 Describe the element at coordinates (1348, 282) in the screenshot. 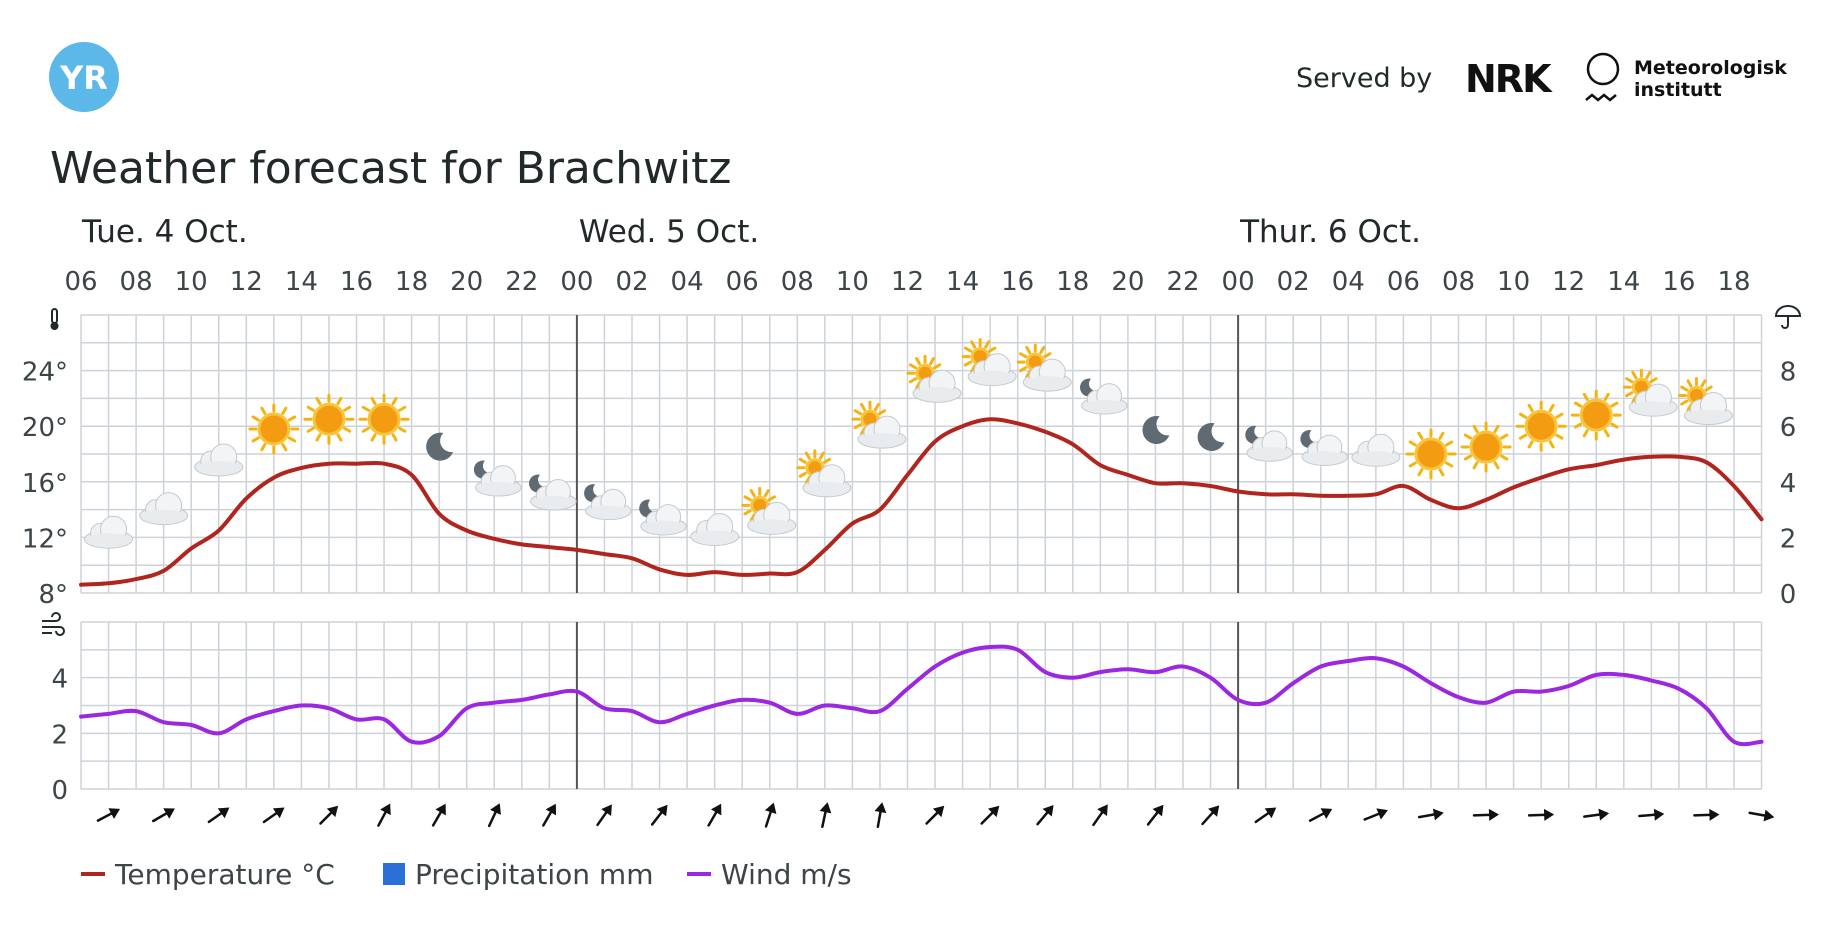

I see `x-tick-label: 04` at that location.